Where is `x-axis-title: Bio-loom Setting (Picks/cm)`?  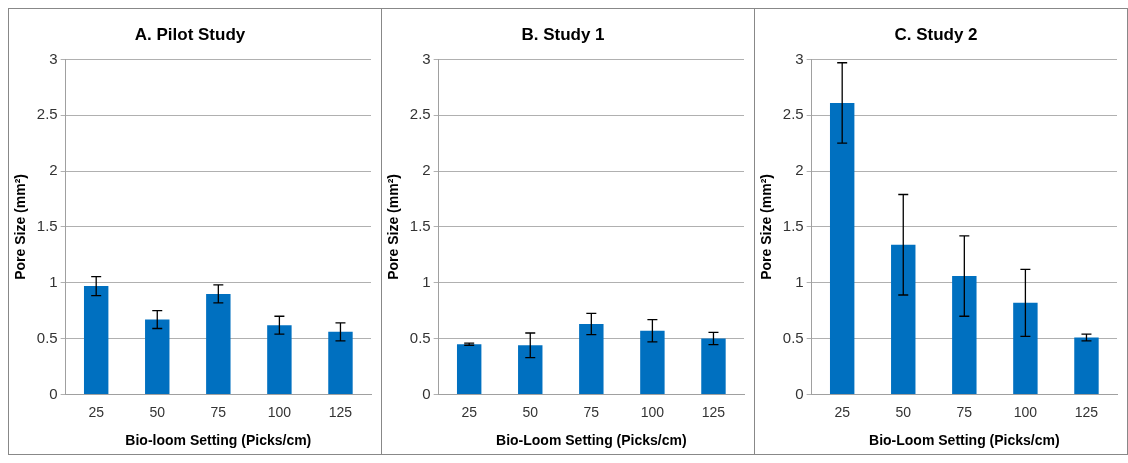
x-axis-title: Bio-loom Setting (Picks/cm) is located at coordinates (218, 440).